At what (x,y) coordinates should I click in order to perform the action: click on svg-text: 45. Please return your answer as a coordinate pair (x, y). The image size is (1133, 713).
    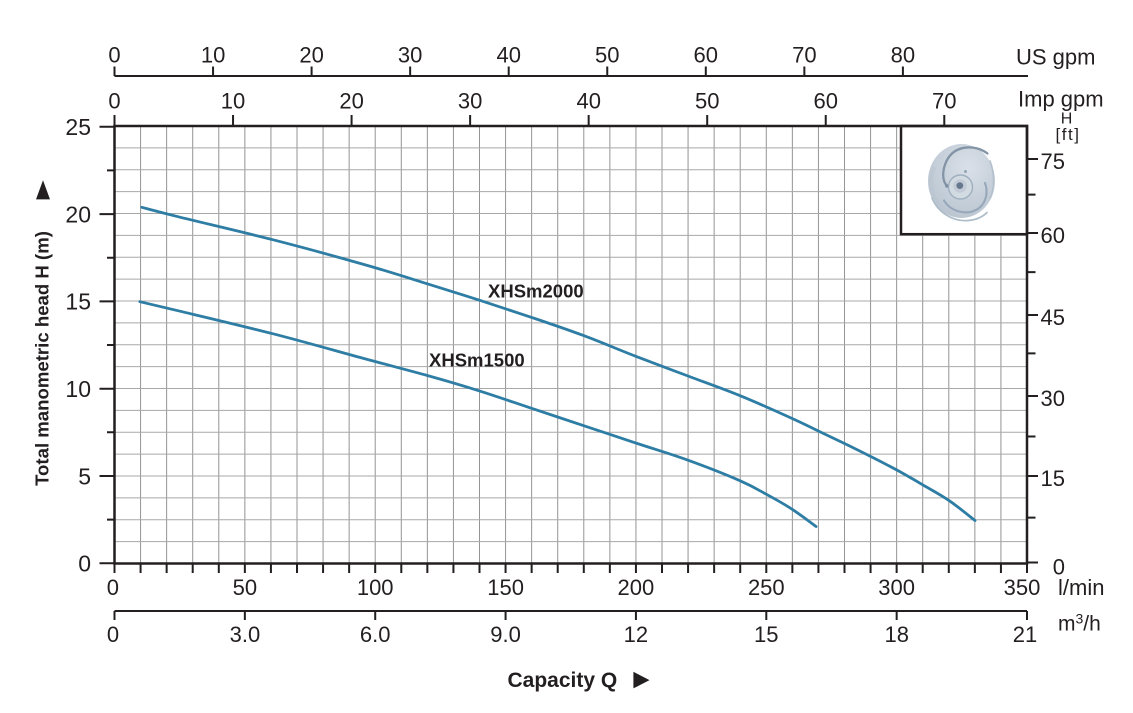
    Looking at the image, I should click on (1053, 317).